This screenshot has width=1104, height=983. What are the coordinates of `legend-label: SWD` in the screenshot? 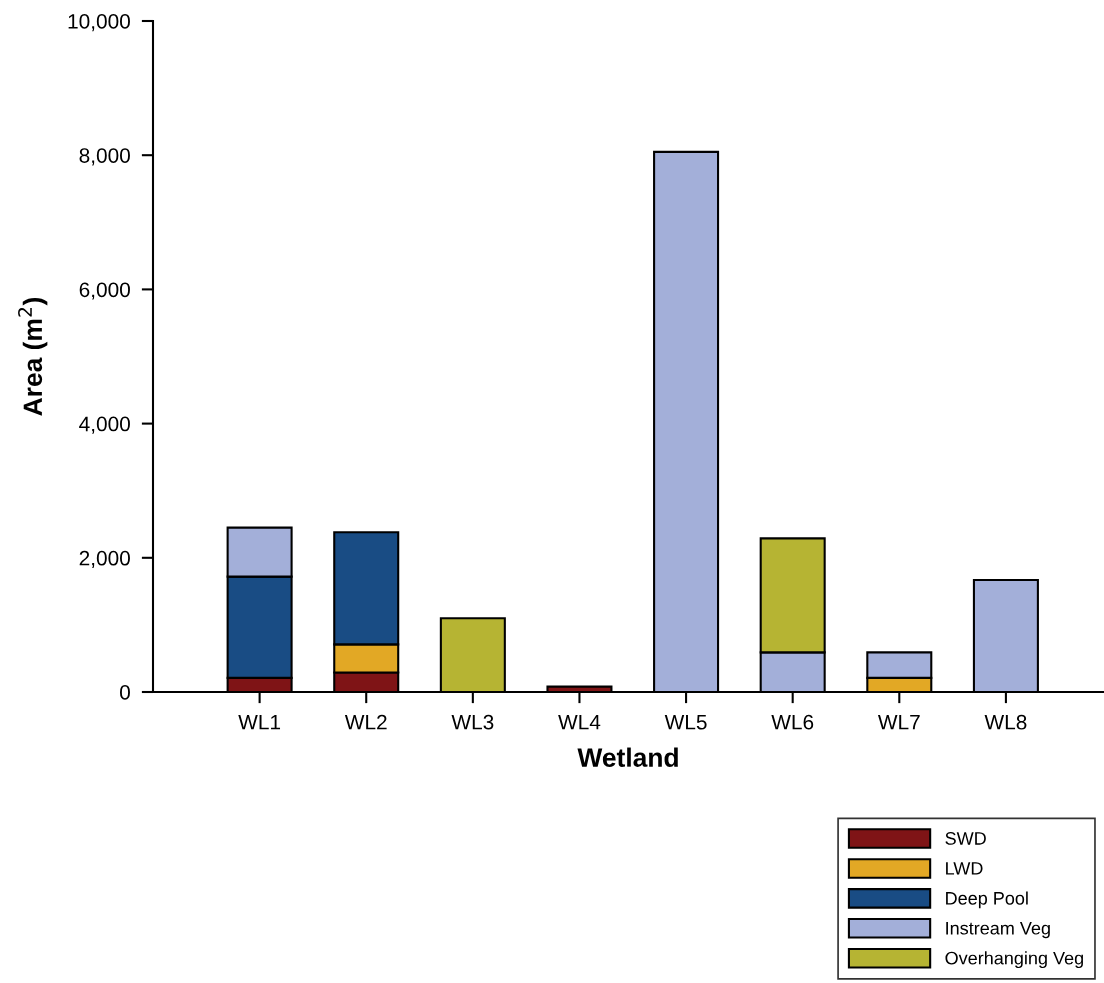 It's located at (965, 838).